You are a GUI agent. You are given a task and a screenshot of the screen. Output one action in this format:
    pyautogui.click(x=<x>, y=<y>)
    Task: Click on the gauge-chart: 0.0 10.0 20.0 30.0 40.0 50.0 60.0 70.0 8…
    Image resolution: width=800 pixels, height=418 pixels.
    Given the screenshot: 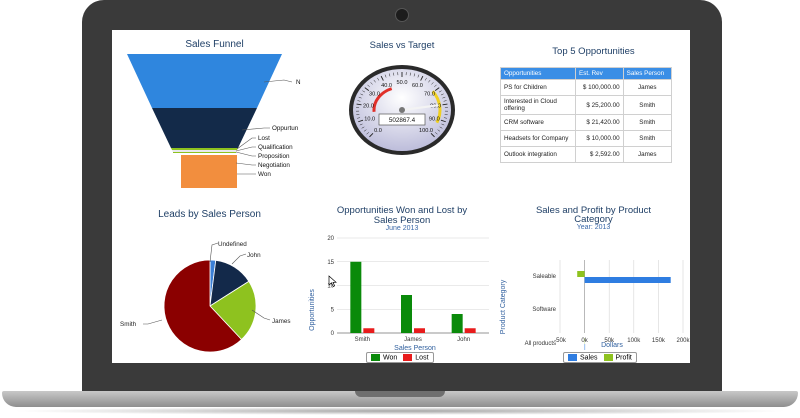 What is the action you would take?
    pyautogui.click(x=402, y=110)
    